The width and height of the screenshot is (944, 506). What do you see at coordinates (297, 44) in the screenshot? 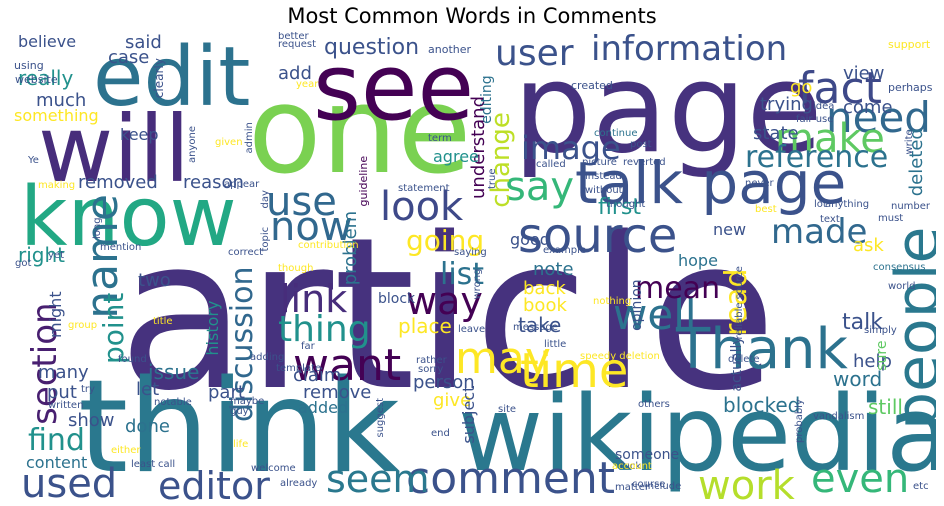
I see `word-request: request` at bounding box center [297, 44].